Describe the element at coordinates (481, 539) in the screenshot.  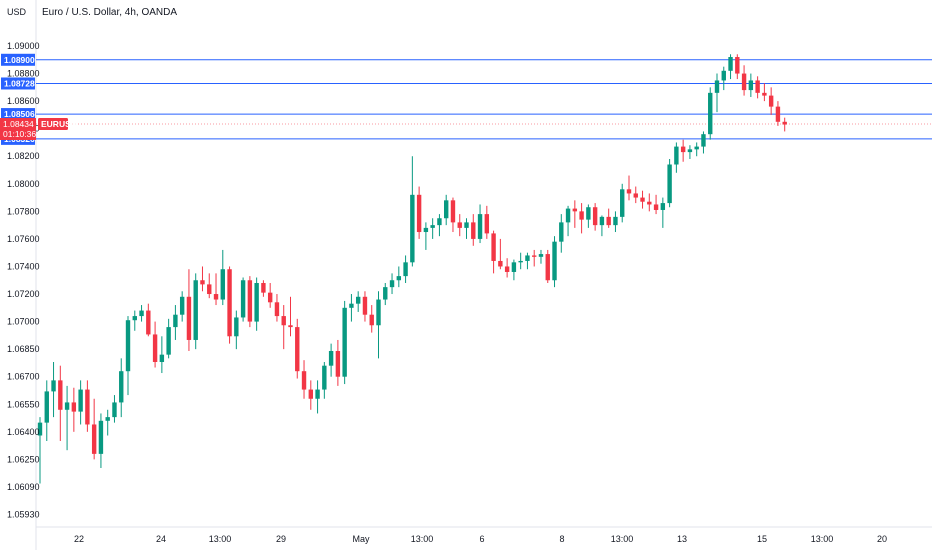
I see `x-tick-label: 6` at that location.